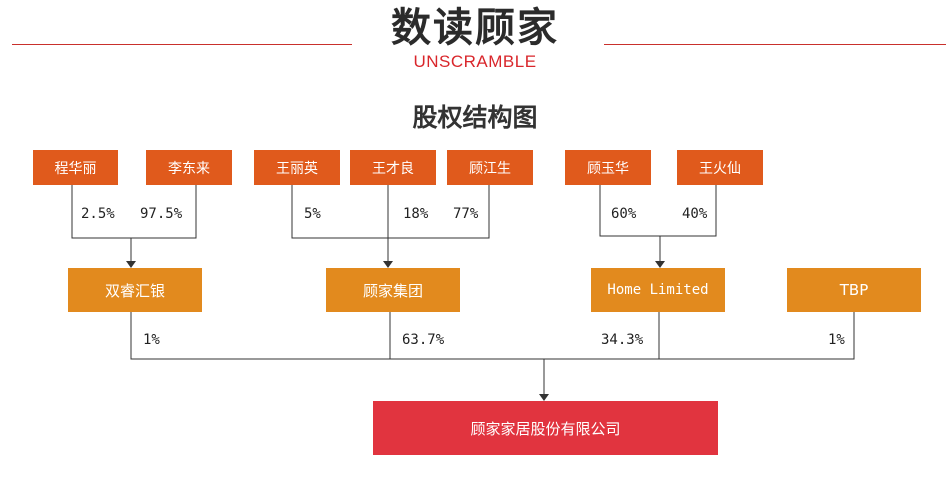  I want to click on company-home-limited: Home Limited, so click(658, 290).